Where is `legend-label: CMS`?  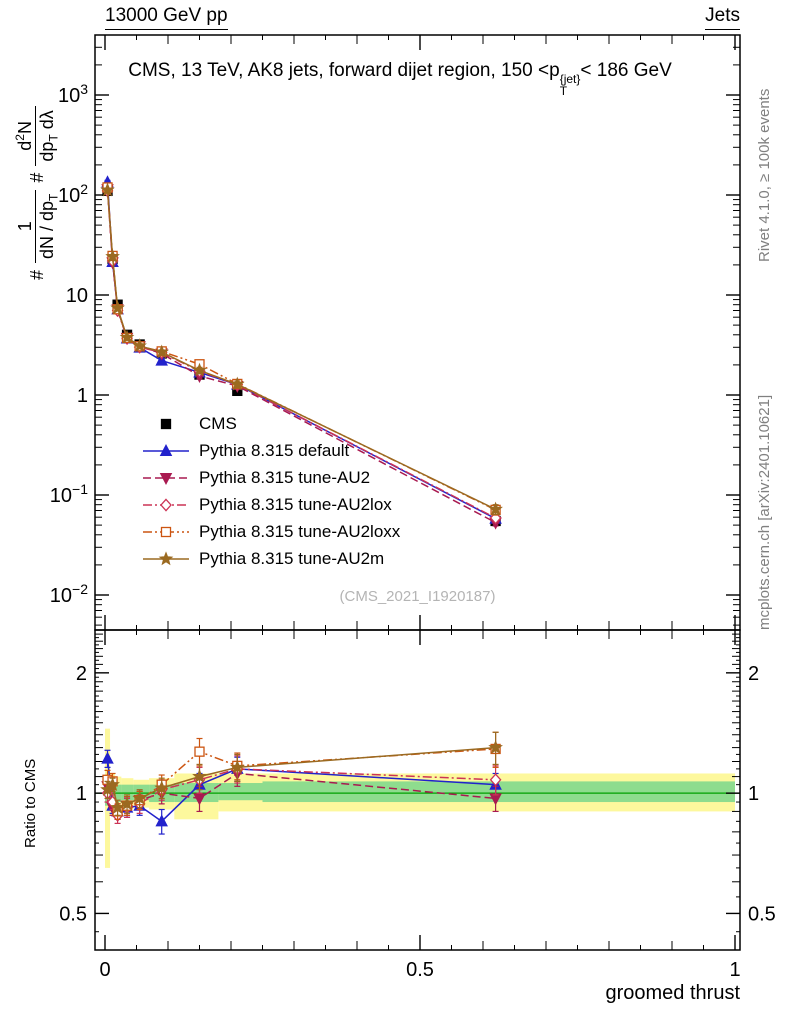 legend-label: CMS is located at coordinates (218, 423).